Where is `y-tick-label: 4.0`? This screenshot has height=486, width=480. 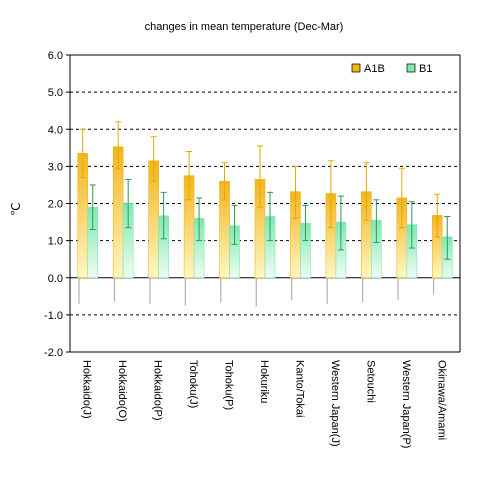
y-tick-label: 4.0 is located at coordinates (55, 130).